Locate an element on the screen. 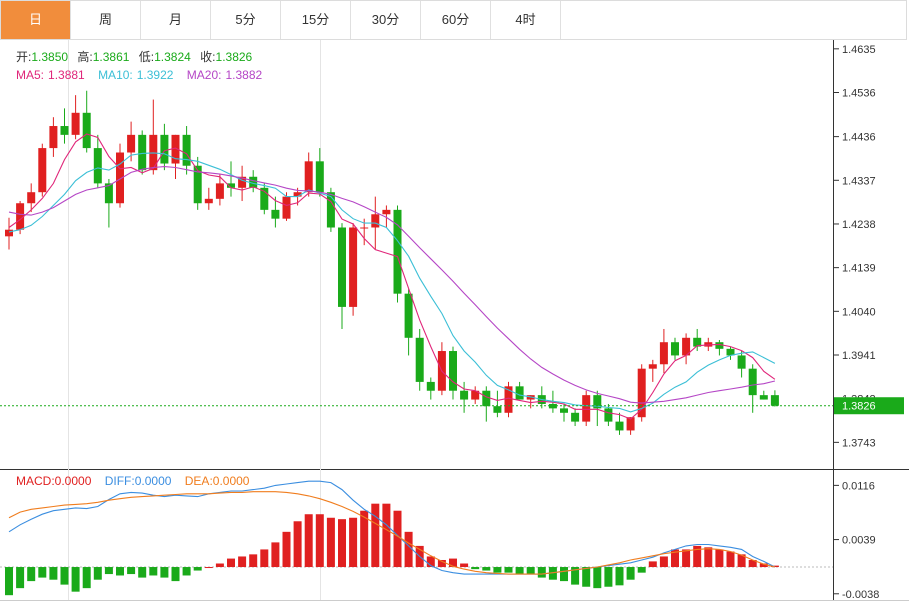  price-tick-label: 1.3743 is located at coordinates (859, 443).